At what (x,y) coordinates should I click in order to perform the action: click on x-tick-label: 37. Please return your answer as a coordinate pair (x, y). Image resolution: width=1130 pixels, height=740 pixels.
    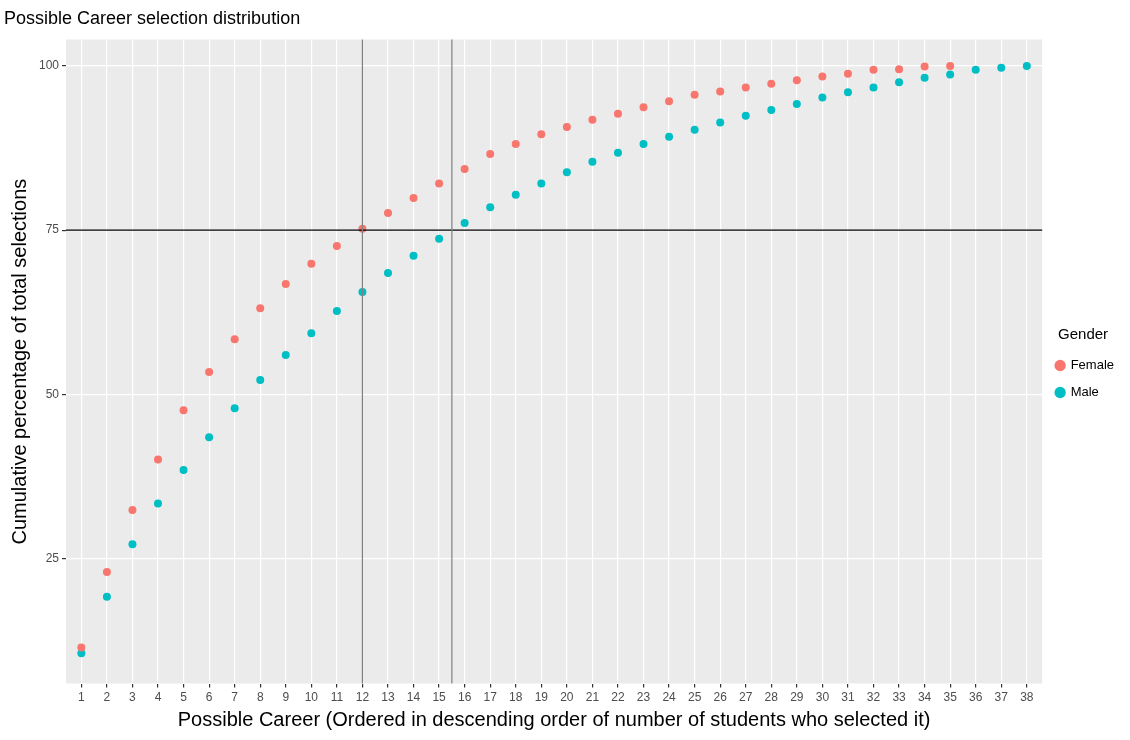
    Looking at the image, I should click on (1001, 697).